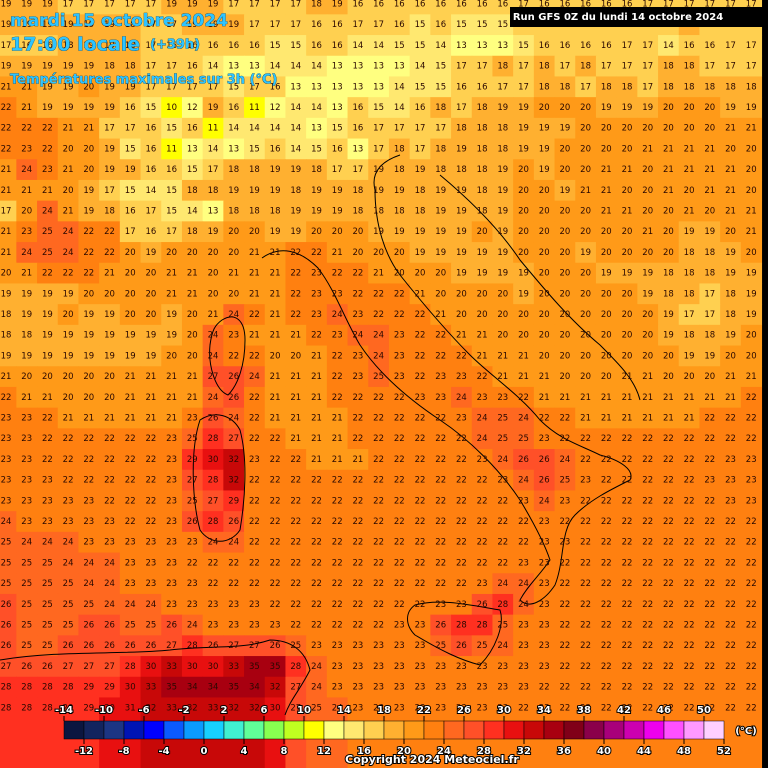  Describe the element at coordinates (344, 710) in the screenshot. I see `colorbar-label: 14` at that location.